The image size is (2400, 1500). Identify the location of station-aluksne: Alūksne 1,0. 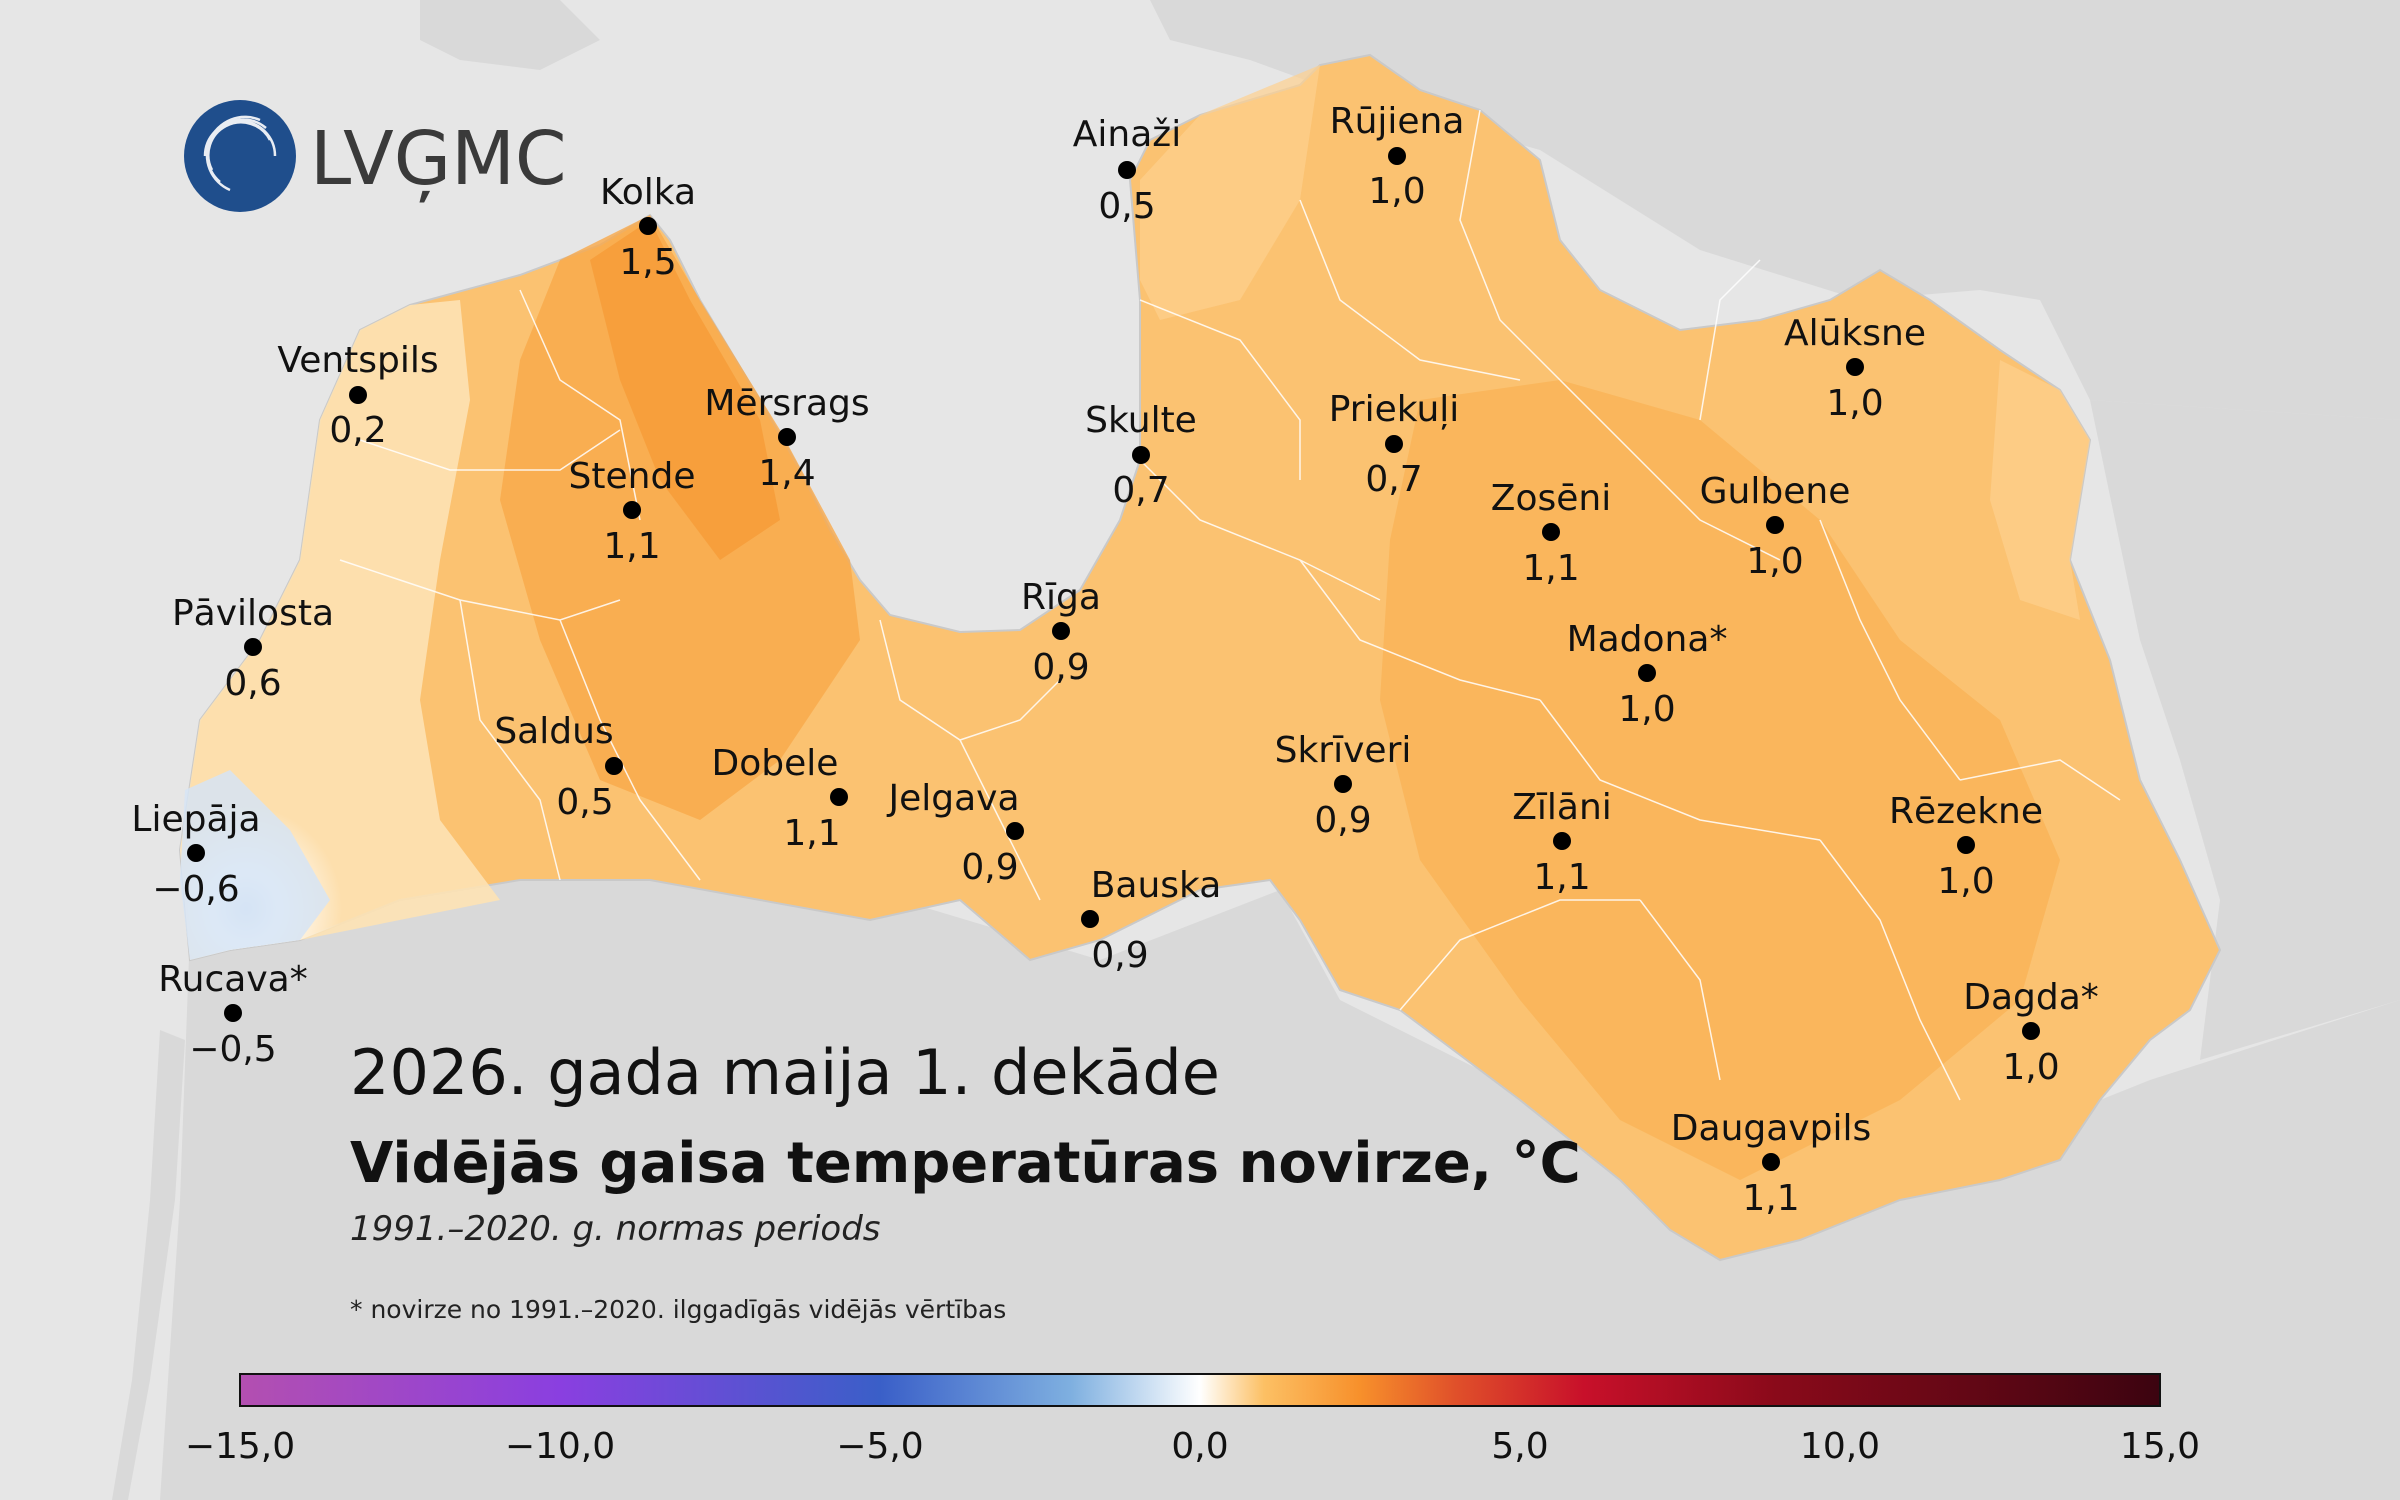
(1855, 368).